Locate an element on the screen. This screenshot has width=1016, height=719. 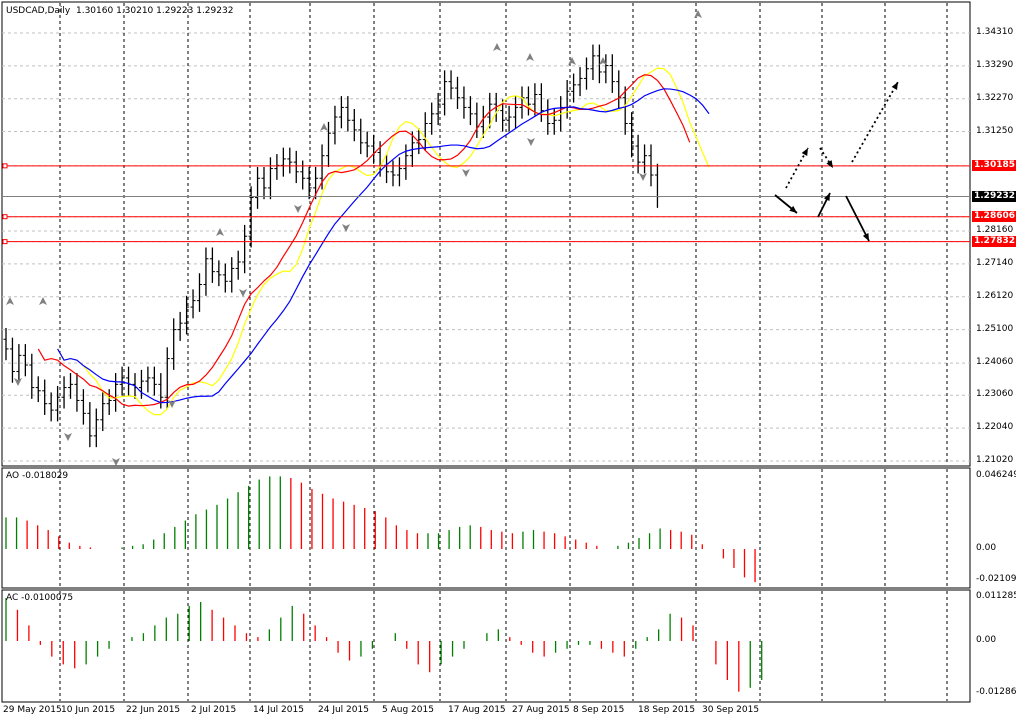
date-tick-label: 14 Jul 2015 is located at coordinates (278, 710).